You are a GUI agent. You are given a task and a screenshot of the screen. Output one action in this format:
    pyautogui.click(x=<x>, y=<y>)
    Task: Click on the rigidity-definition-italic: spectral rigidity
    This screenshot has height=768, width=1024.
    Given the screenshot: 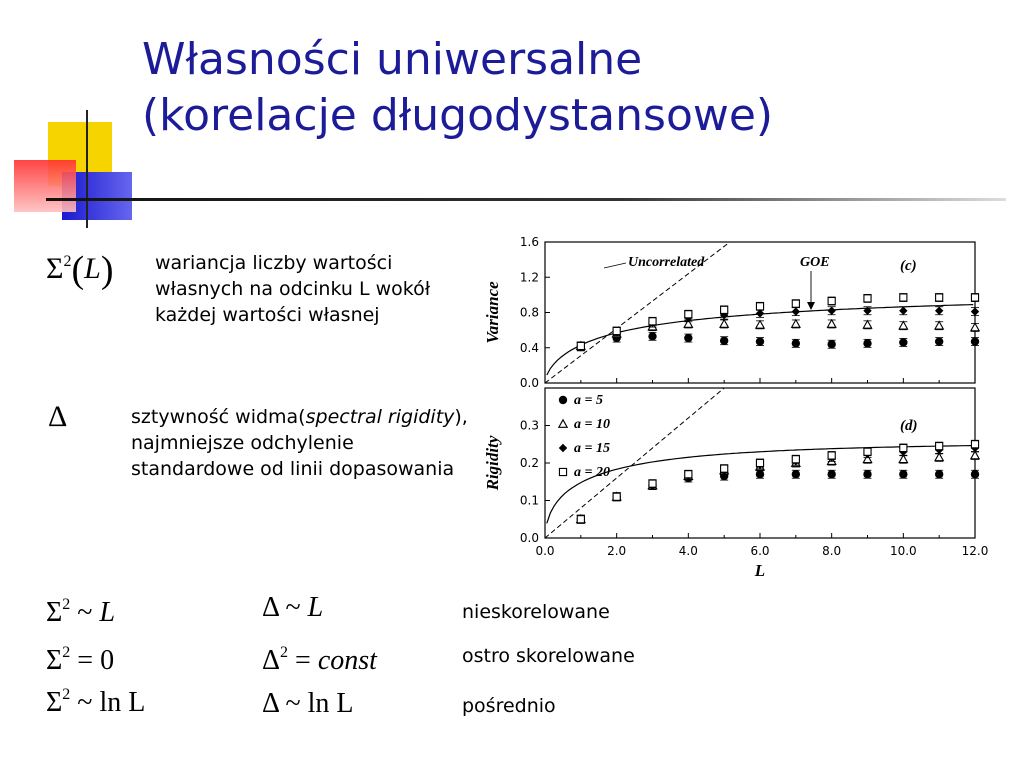 What is the action you would take?
    pyautogui.click(x=380, y=417)
    